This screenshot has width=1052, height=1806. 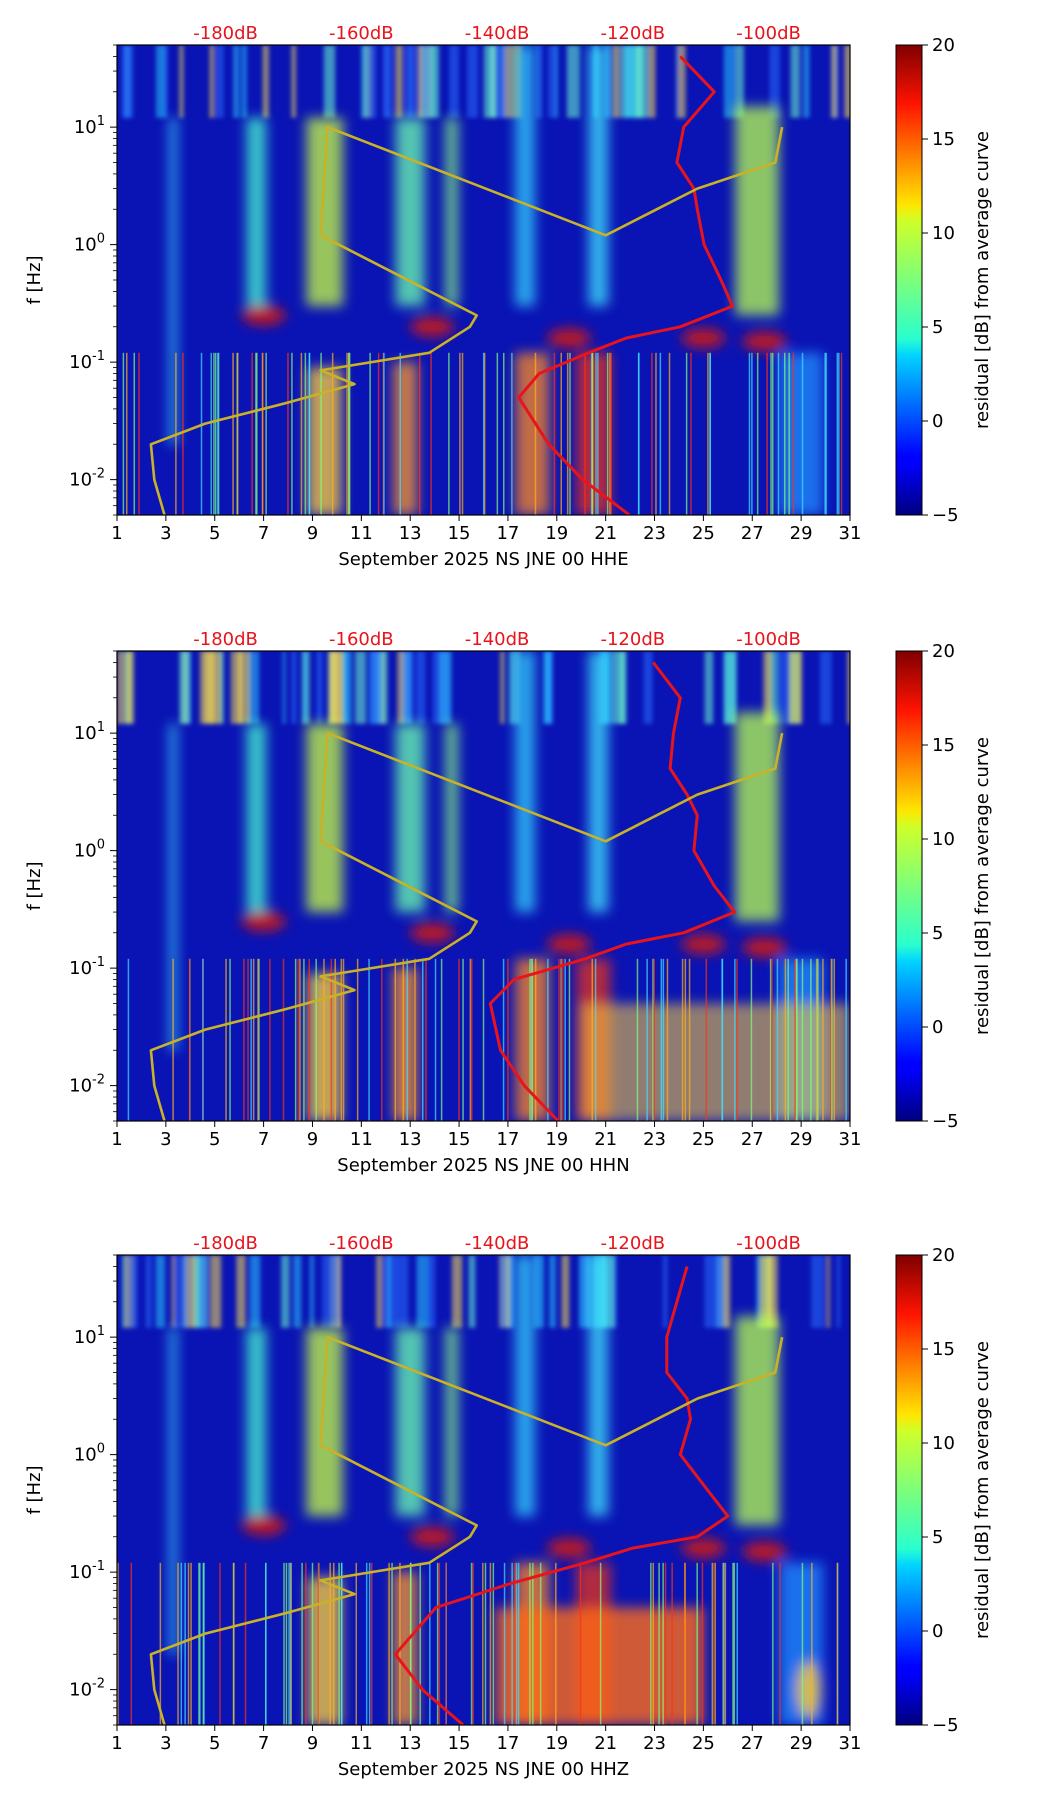 I want to click on x-axis-label: September 2025 NS JNE 00 HHN, so click(x=483, y=1165).